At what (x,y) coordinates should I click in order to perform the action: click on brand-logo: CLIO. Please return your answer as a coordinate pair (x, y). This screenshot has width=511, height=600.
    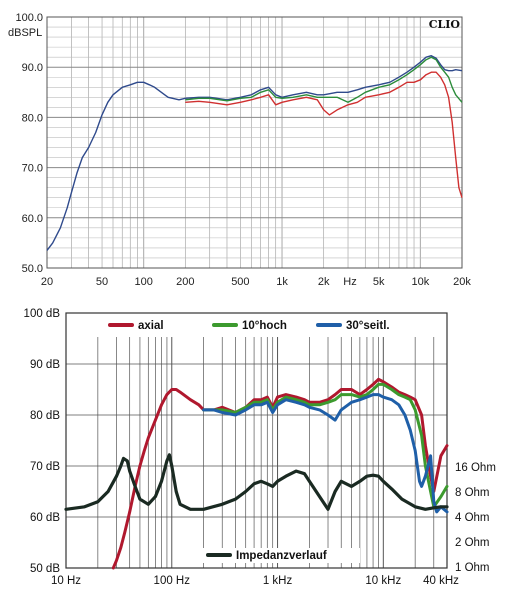
    Looking at the image, I should click on (445, 24).